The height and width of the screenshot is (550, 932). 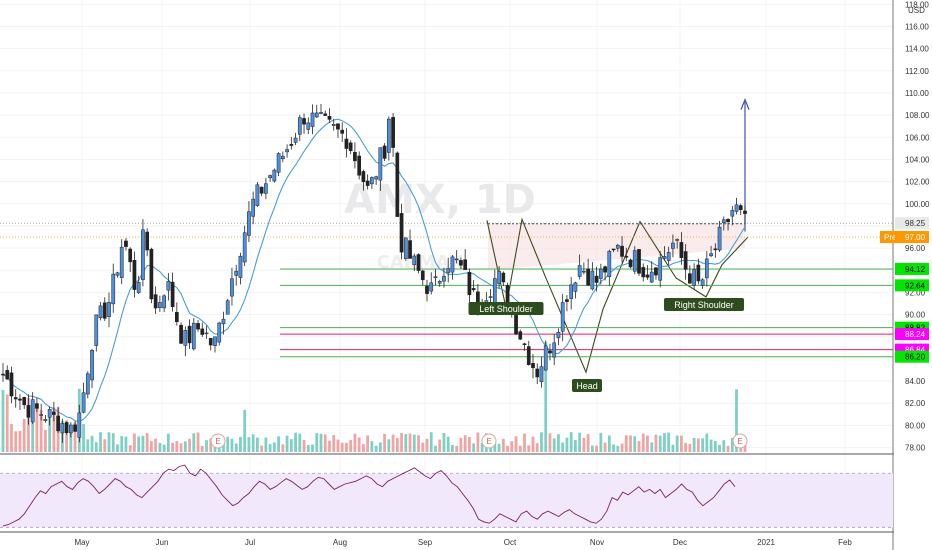 What do you see at coordinates (917, 137) in the screenshot?
I see `price-tick-label: 106.00` at bounding box center [917, 137].